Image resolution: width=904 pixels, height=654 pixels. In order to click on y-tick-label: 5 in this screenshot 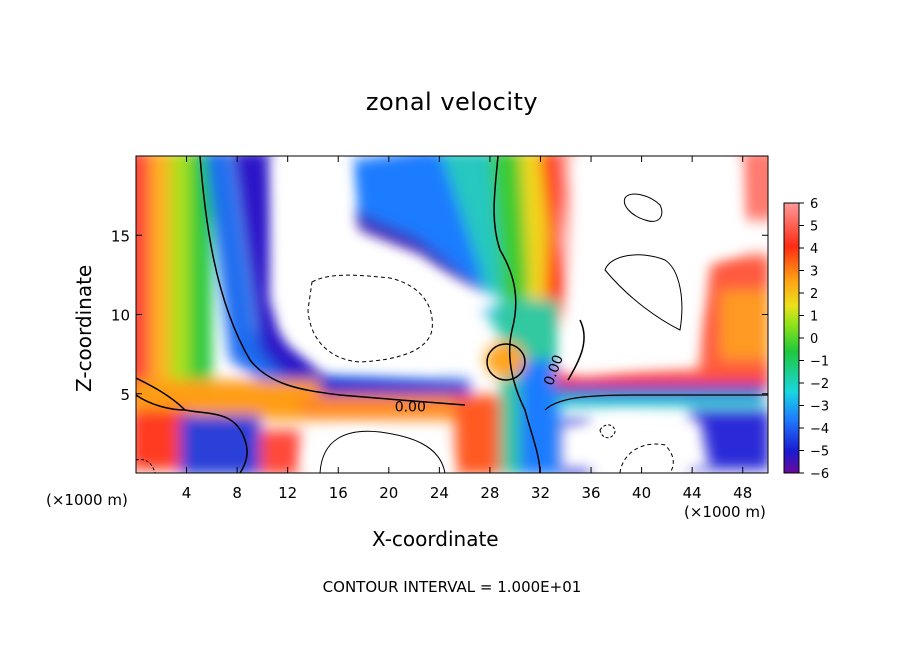, I will do `click(125, 395)`.